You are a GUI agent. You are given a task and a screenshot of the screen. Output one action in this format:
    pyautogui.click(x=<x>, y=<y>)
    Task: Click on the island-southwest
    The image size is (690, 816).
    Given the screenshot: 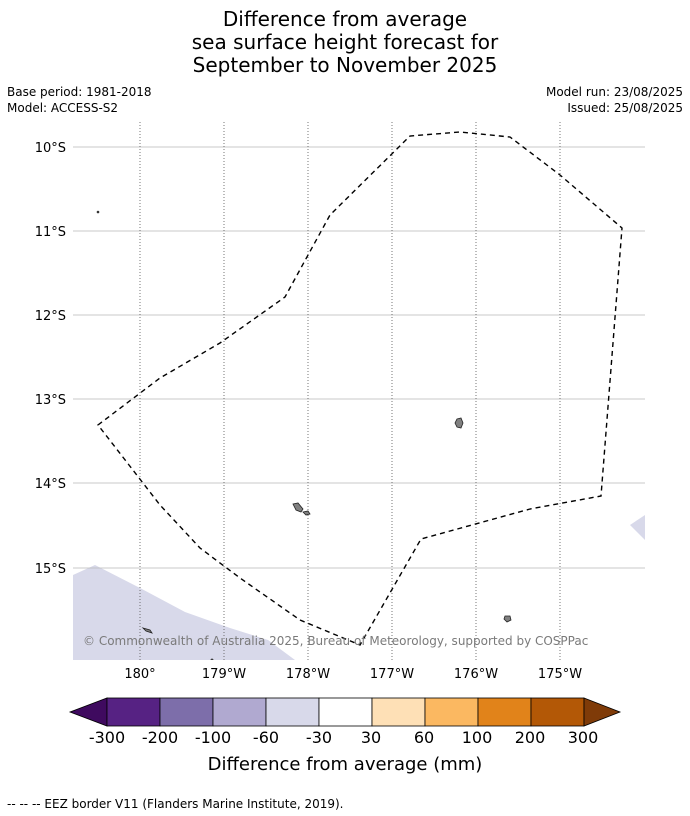 What is the action you would take?
    pyautogui.click(x=147, y=630)
    